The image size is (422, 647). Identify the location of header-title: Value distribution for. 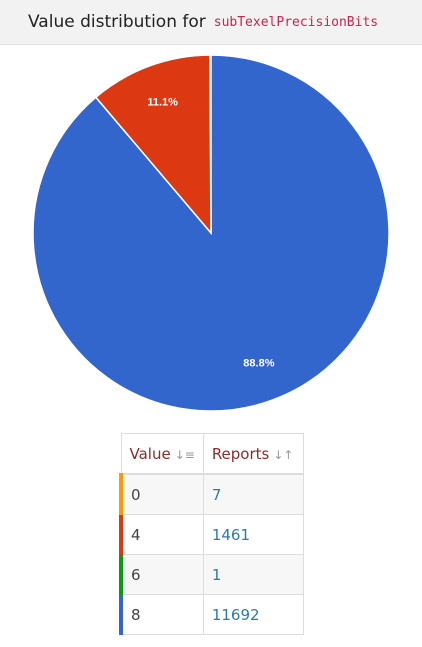
(117, 22).